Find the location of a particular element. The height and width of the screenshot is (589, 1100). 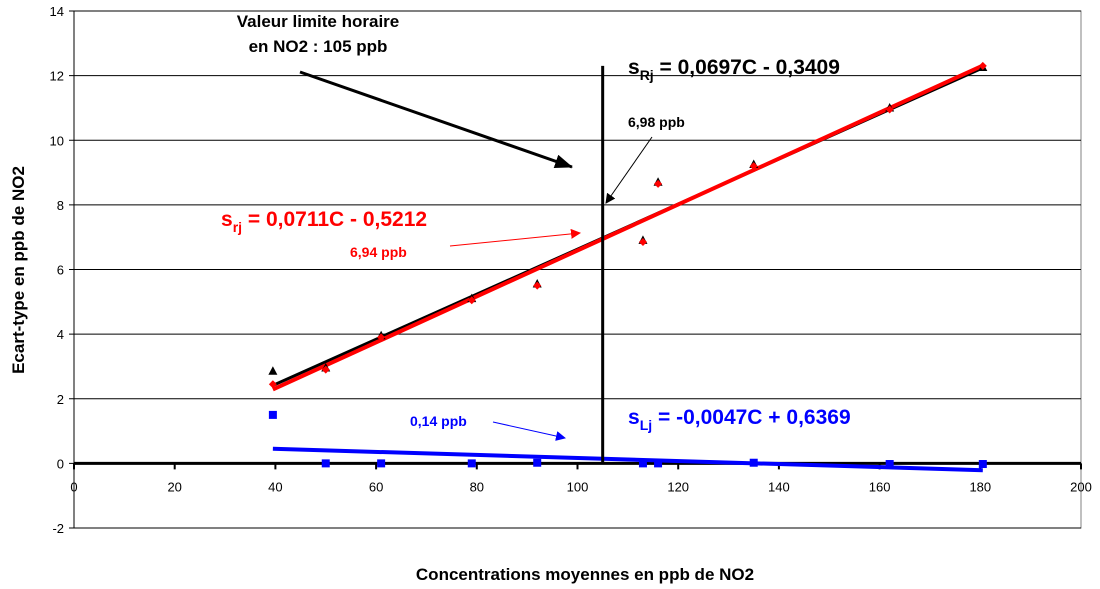

value-label-698: 6,98 ppb is located at coordinates (656, 122).